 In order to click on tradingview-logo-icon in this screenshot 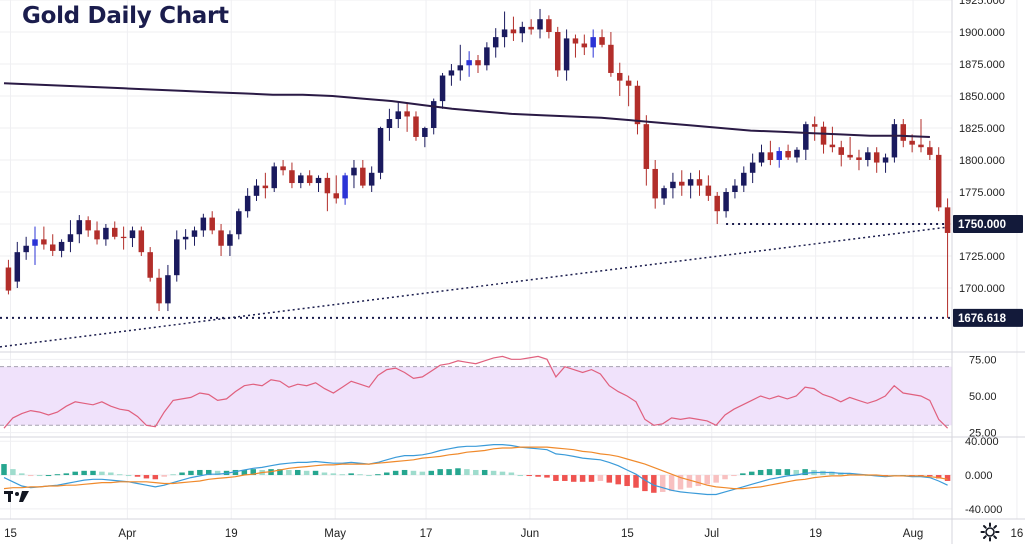, I will do `click(16, 496)`.